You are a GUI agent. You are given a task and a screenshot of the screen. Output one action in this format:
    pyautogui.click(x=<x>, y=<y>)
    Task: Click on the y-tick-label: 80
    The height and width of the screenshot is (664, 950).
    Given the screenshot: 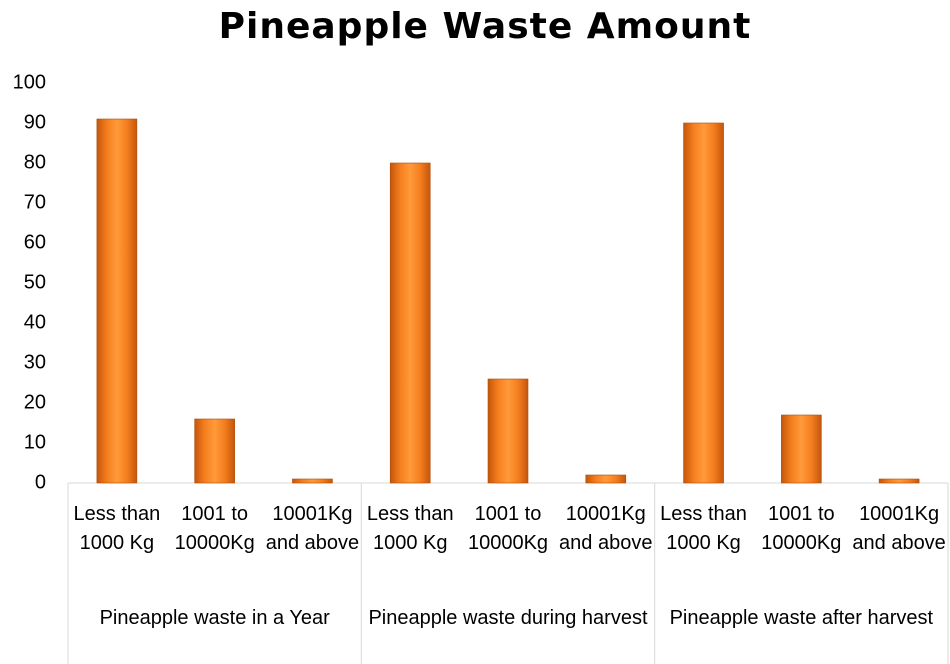 What is the action you would take?
    pyautogui.click(x=35, y=162)
    